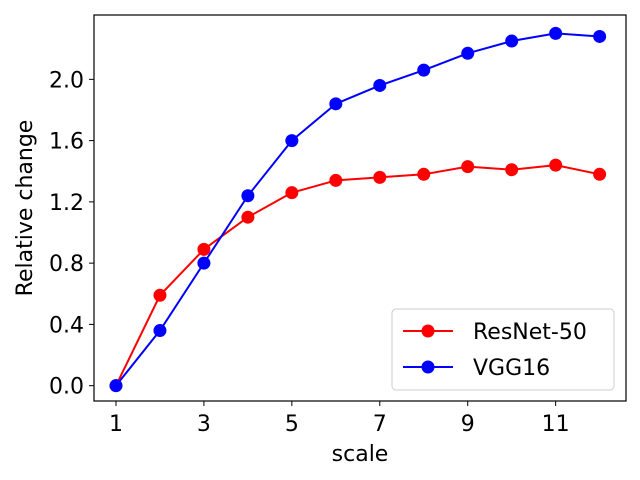 Image resolution: width=640 pixels, height=480 pixels. Describe the element at coordinates (380, 85) in the screenshot. I see `point-vgg16-x7` at that location.